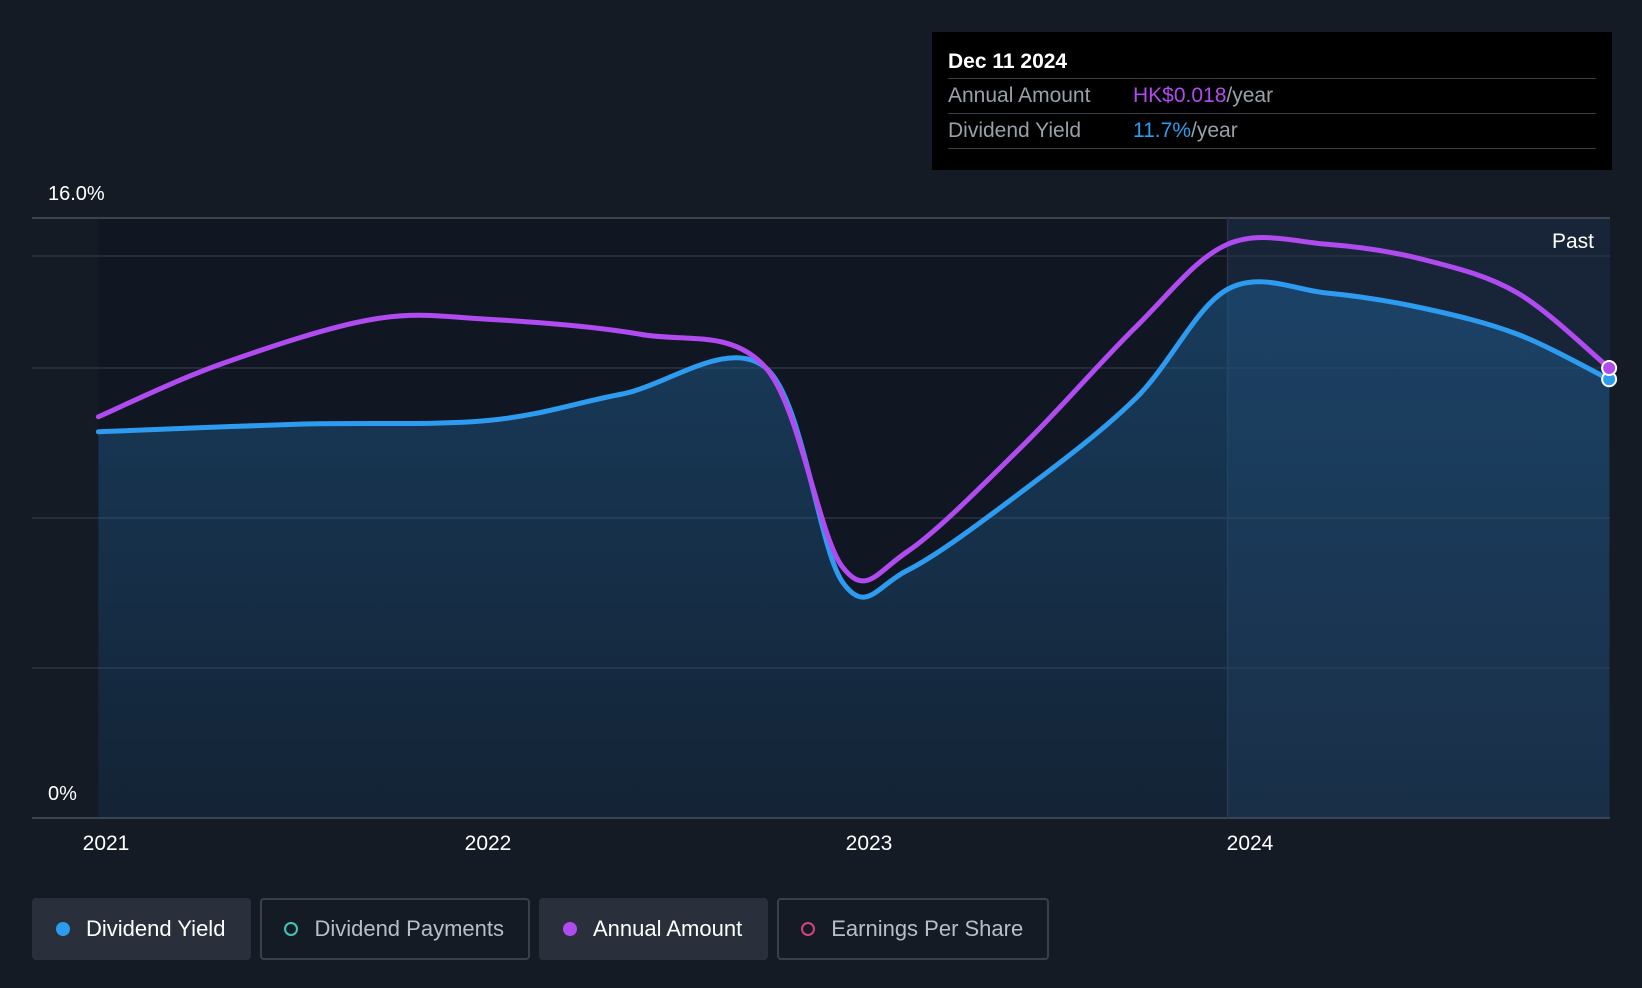  Describe the element at coordinates (1214, 130) in the screenshot. I see `tooltip-dividend-yield-unit: /year` at that location.